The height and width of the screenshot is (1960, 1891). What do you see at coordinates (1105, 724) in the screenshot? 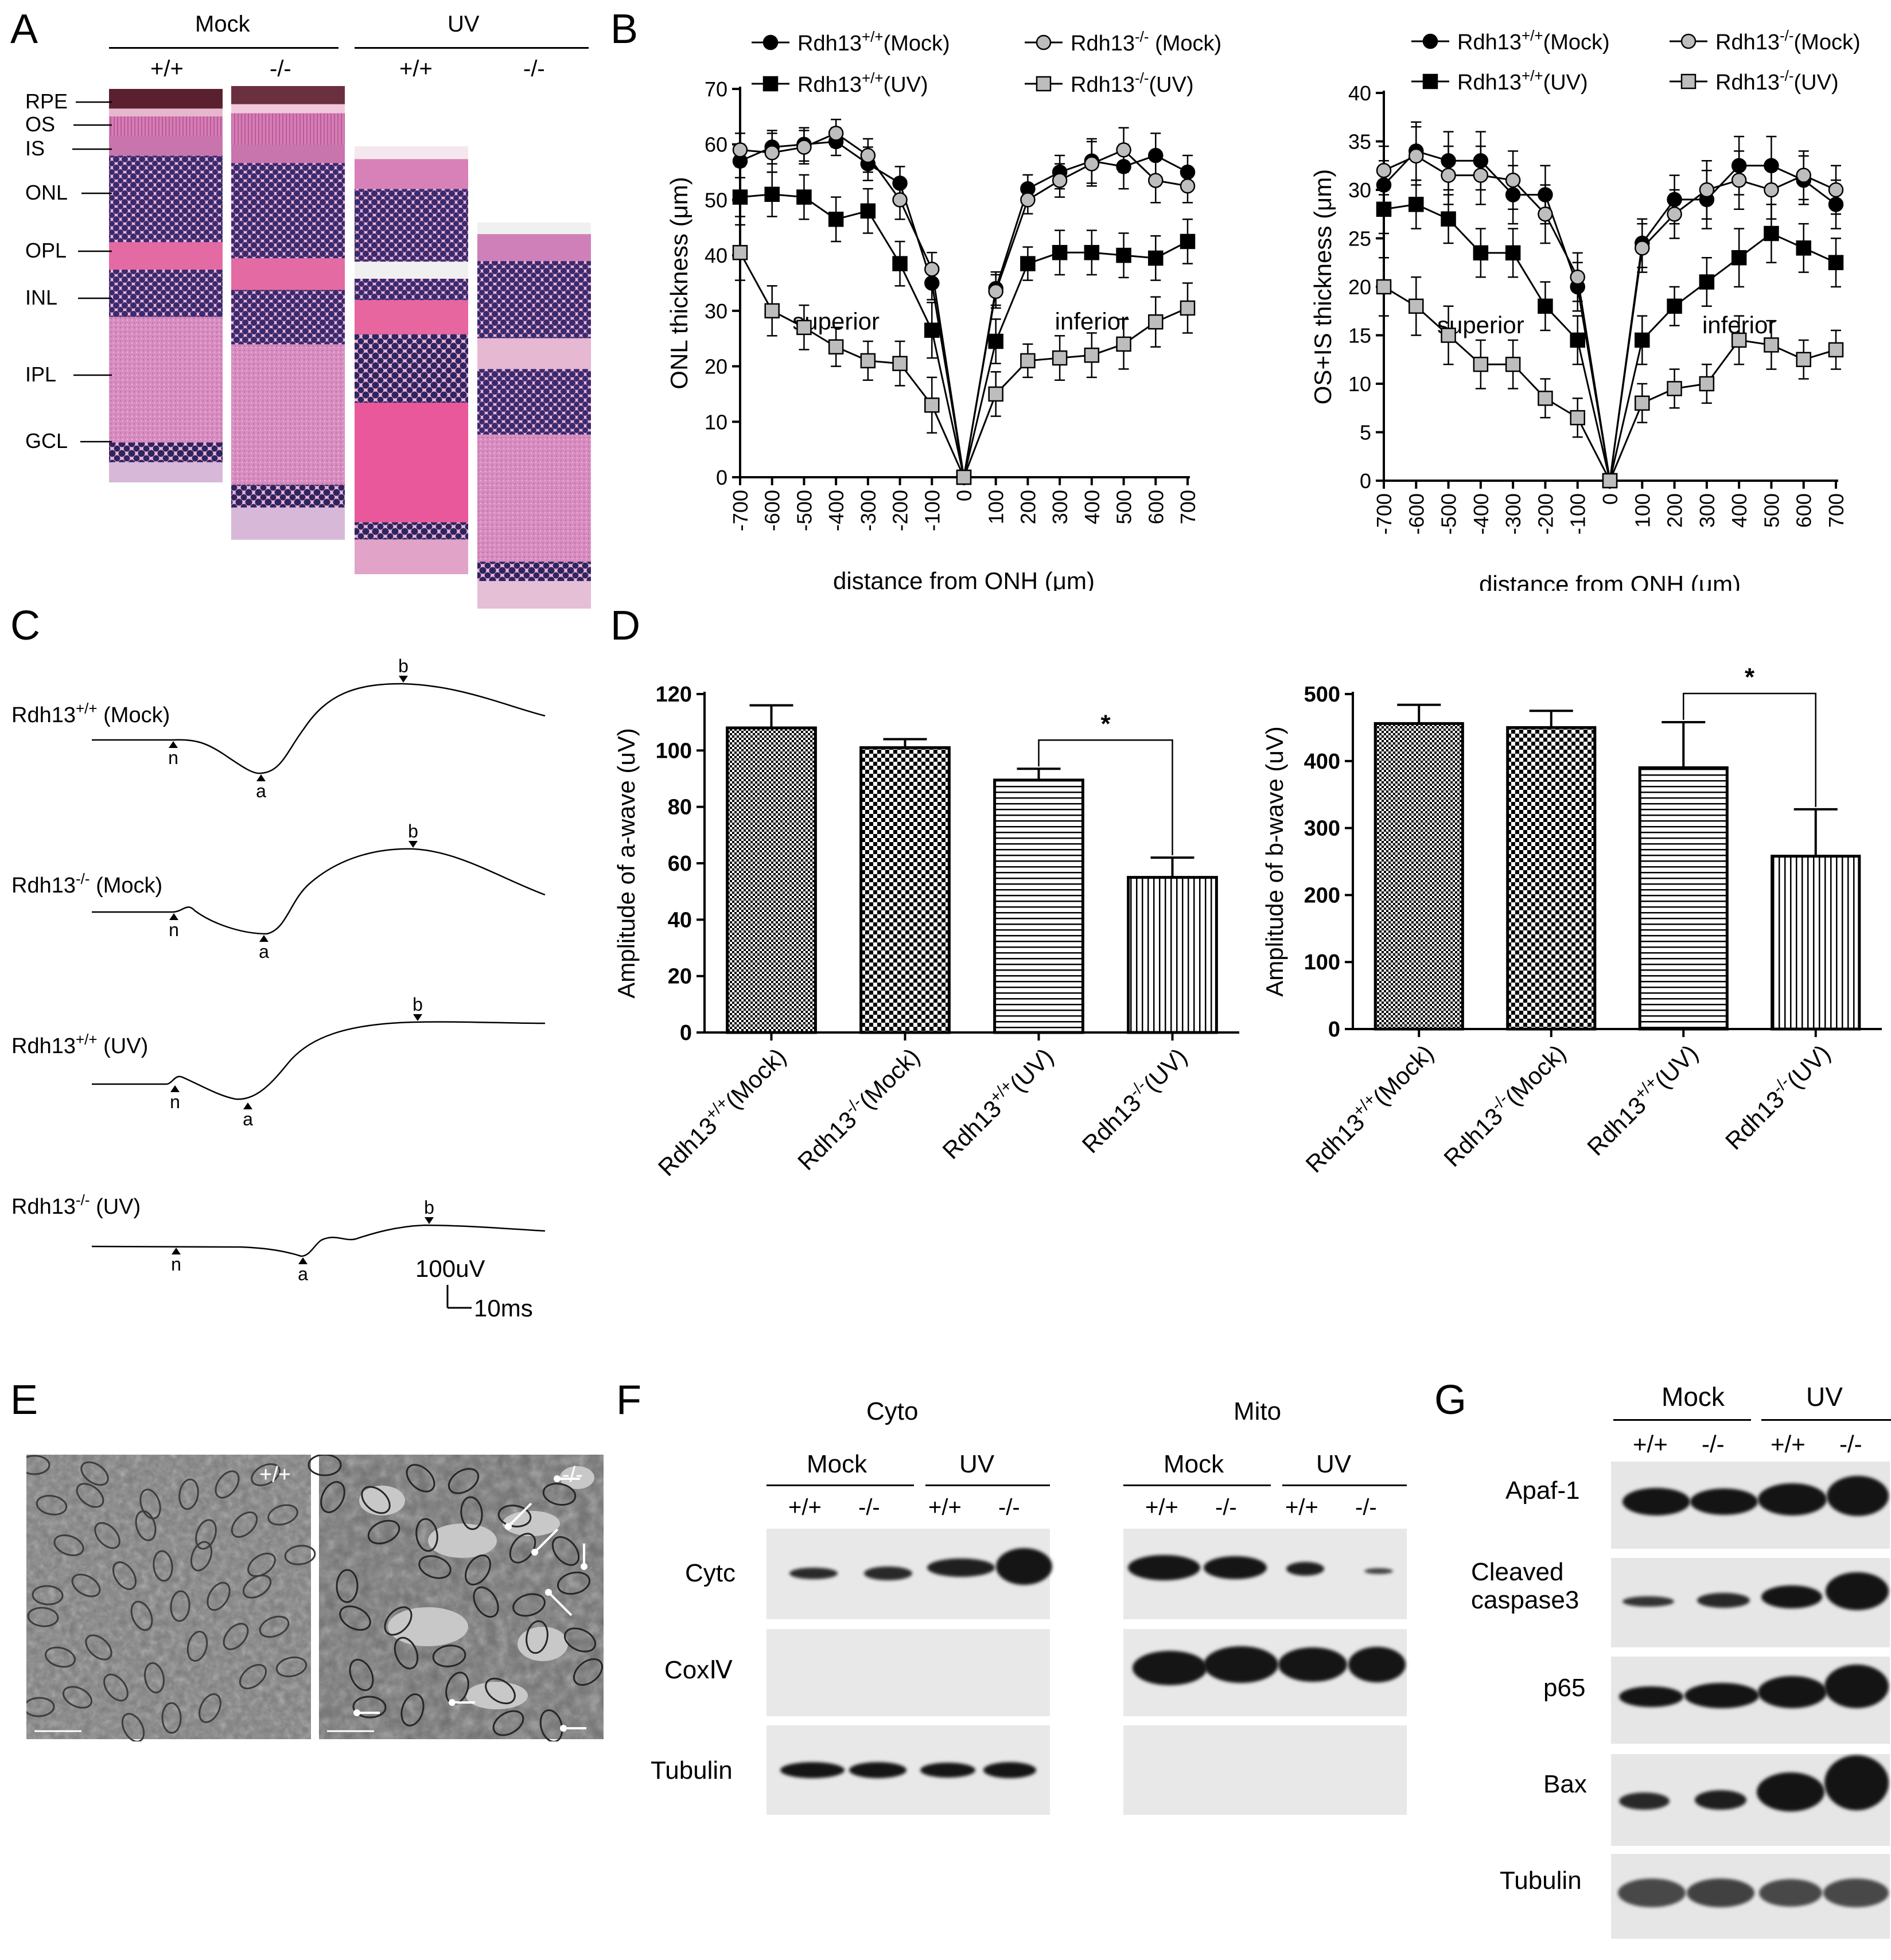
I see `significance-star: *` at bounding box center [1105, 724].